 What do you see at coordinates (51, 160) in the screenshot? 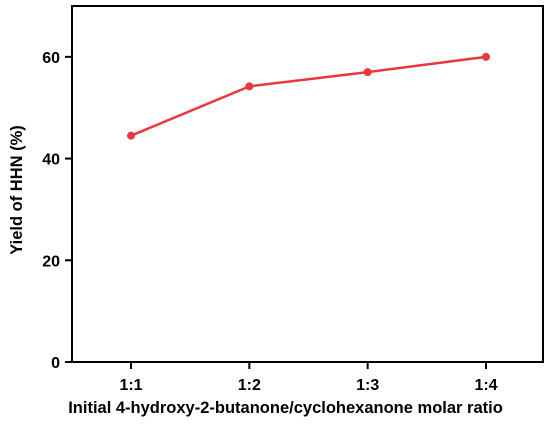
I see `y-tick-label: 40` at bounding box center [51, 160].